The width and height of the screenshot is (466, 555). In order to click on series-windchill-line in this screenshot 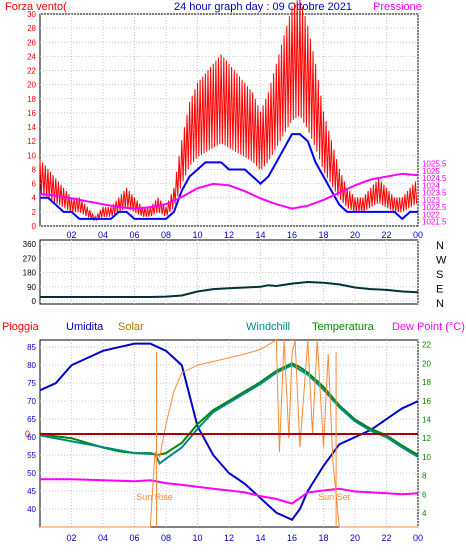, I will do `click(229, 414)`.